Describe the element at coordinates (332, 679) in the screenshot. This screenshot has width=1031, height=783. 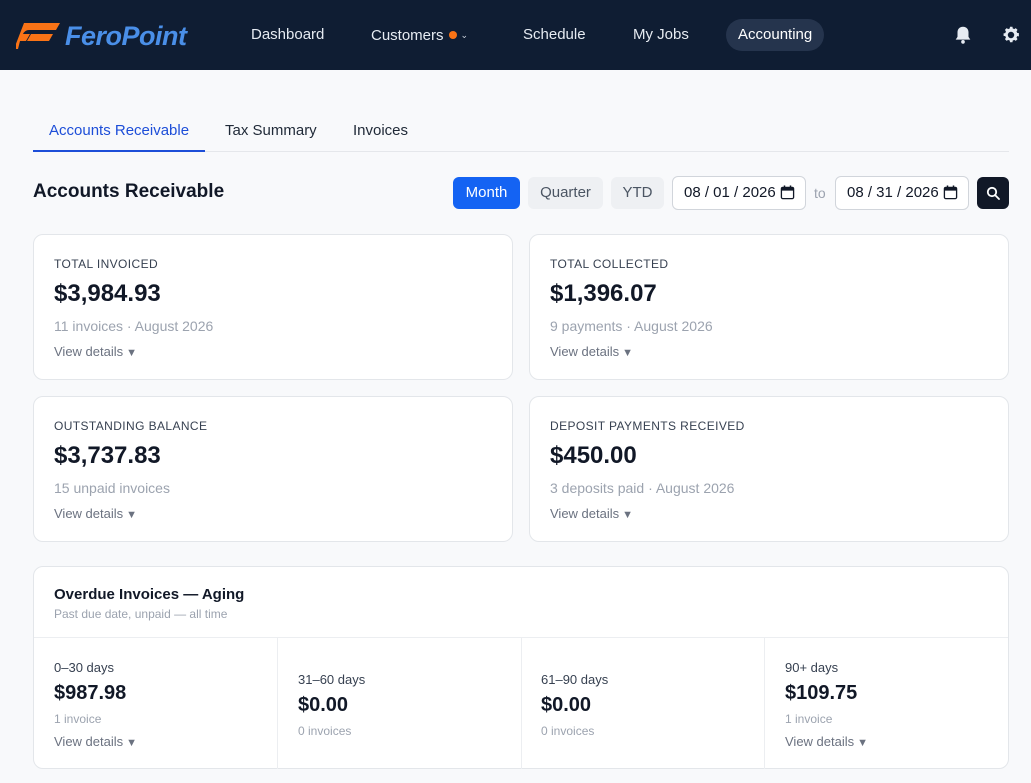
I see `bucket-range: 31–60 days` at that location.